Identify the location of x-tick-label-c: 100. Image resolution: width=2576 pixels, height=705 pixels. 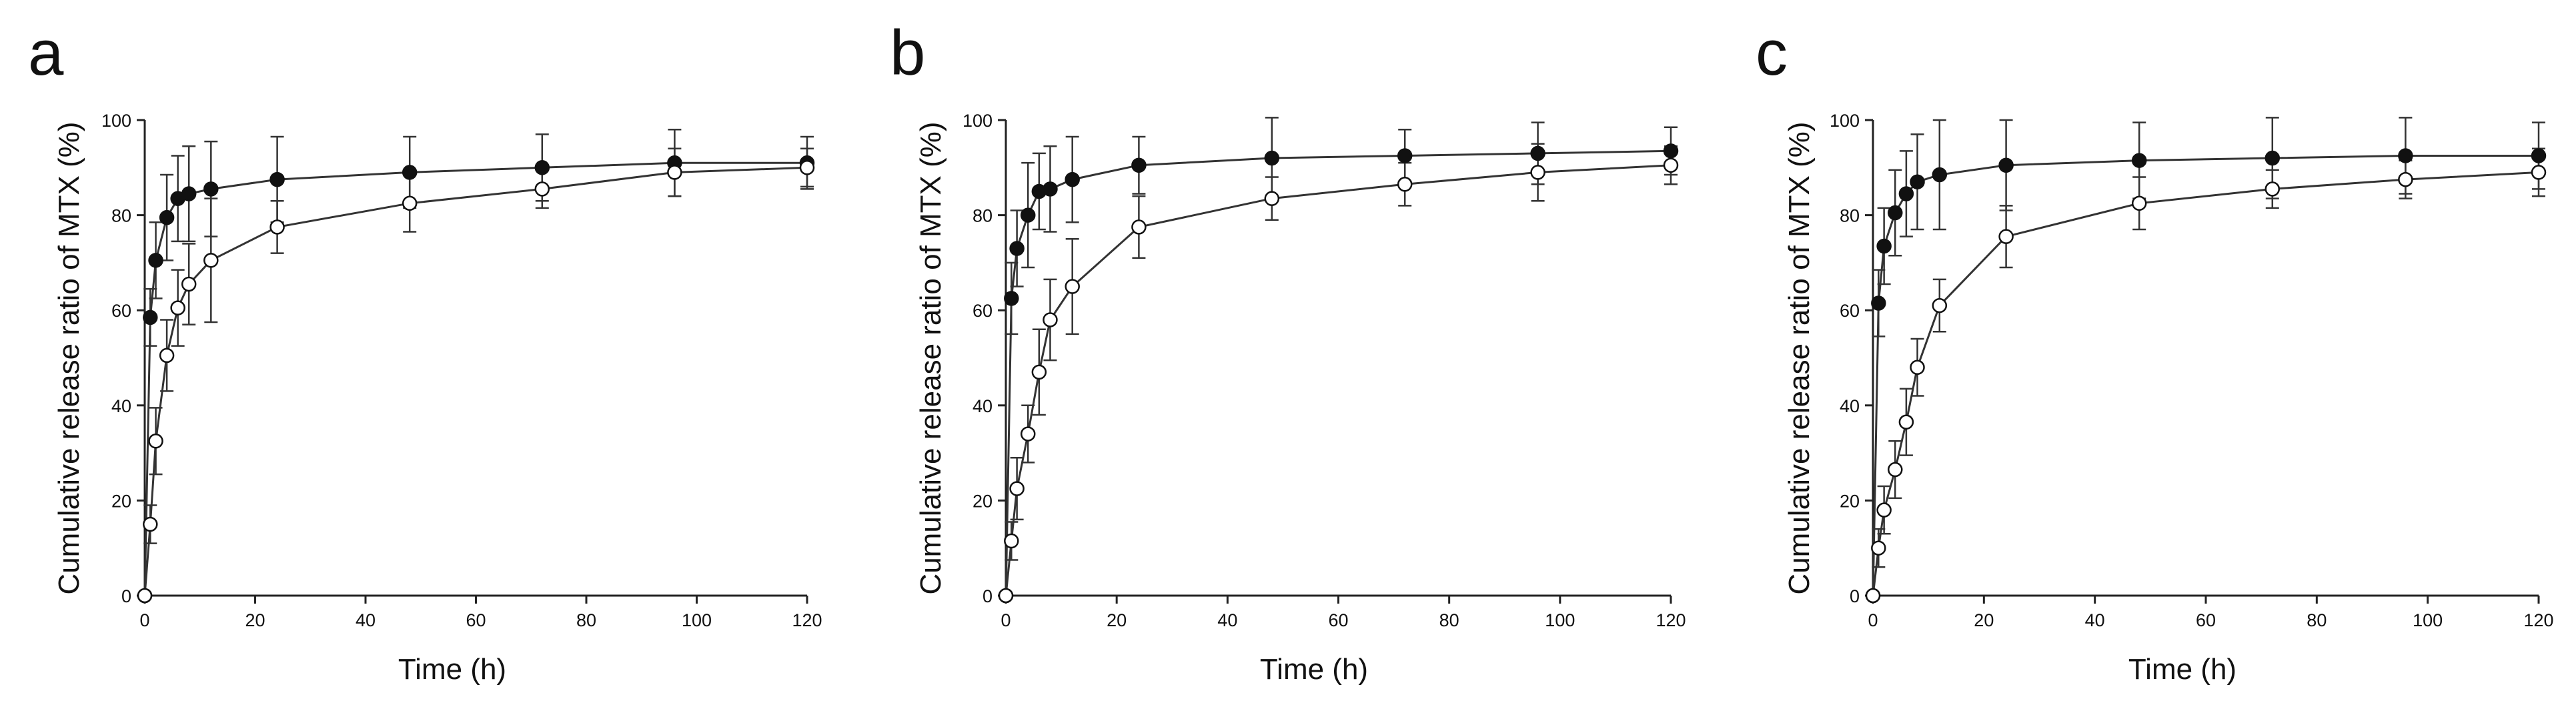
(2428, 620).